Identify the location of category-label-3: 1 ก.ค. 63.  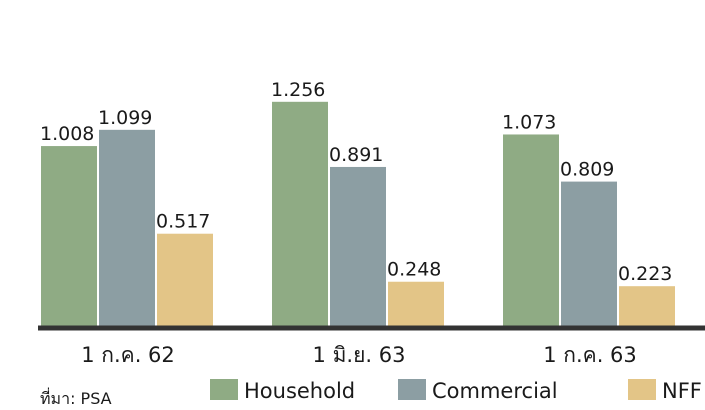
(590, 355).